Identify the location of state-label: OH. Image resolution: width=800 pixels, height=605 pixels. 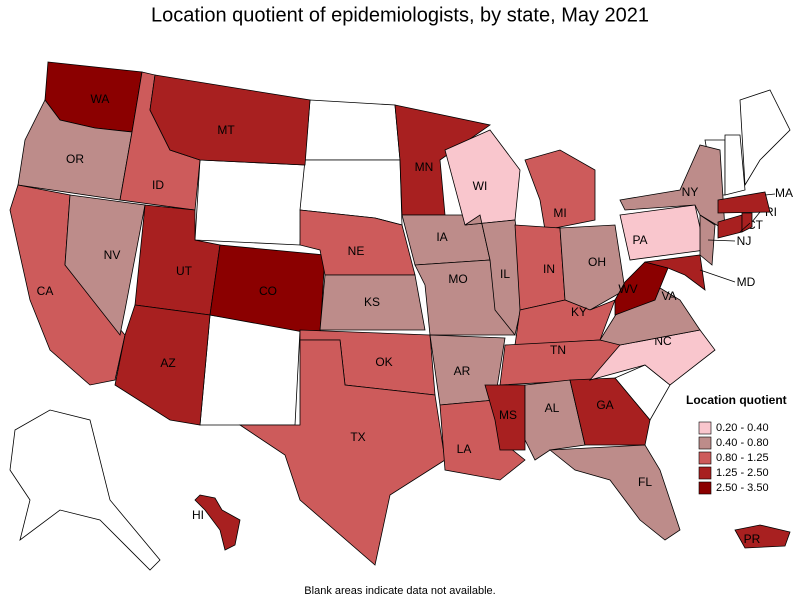
(597, 262).